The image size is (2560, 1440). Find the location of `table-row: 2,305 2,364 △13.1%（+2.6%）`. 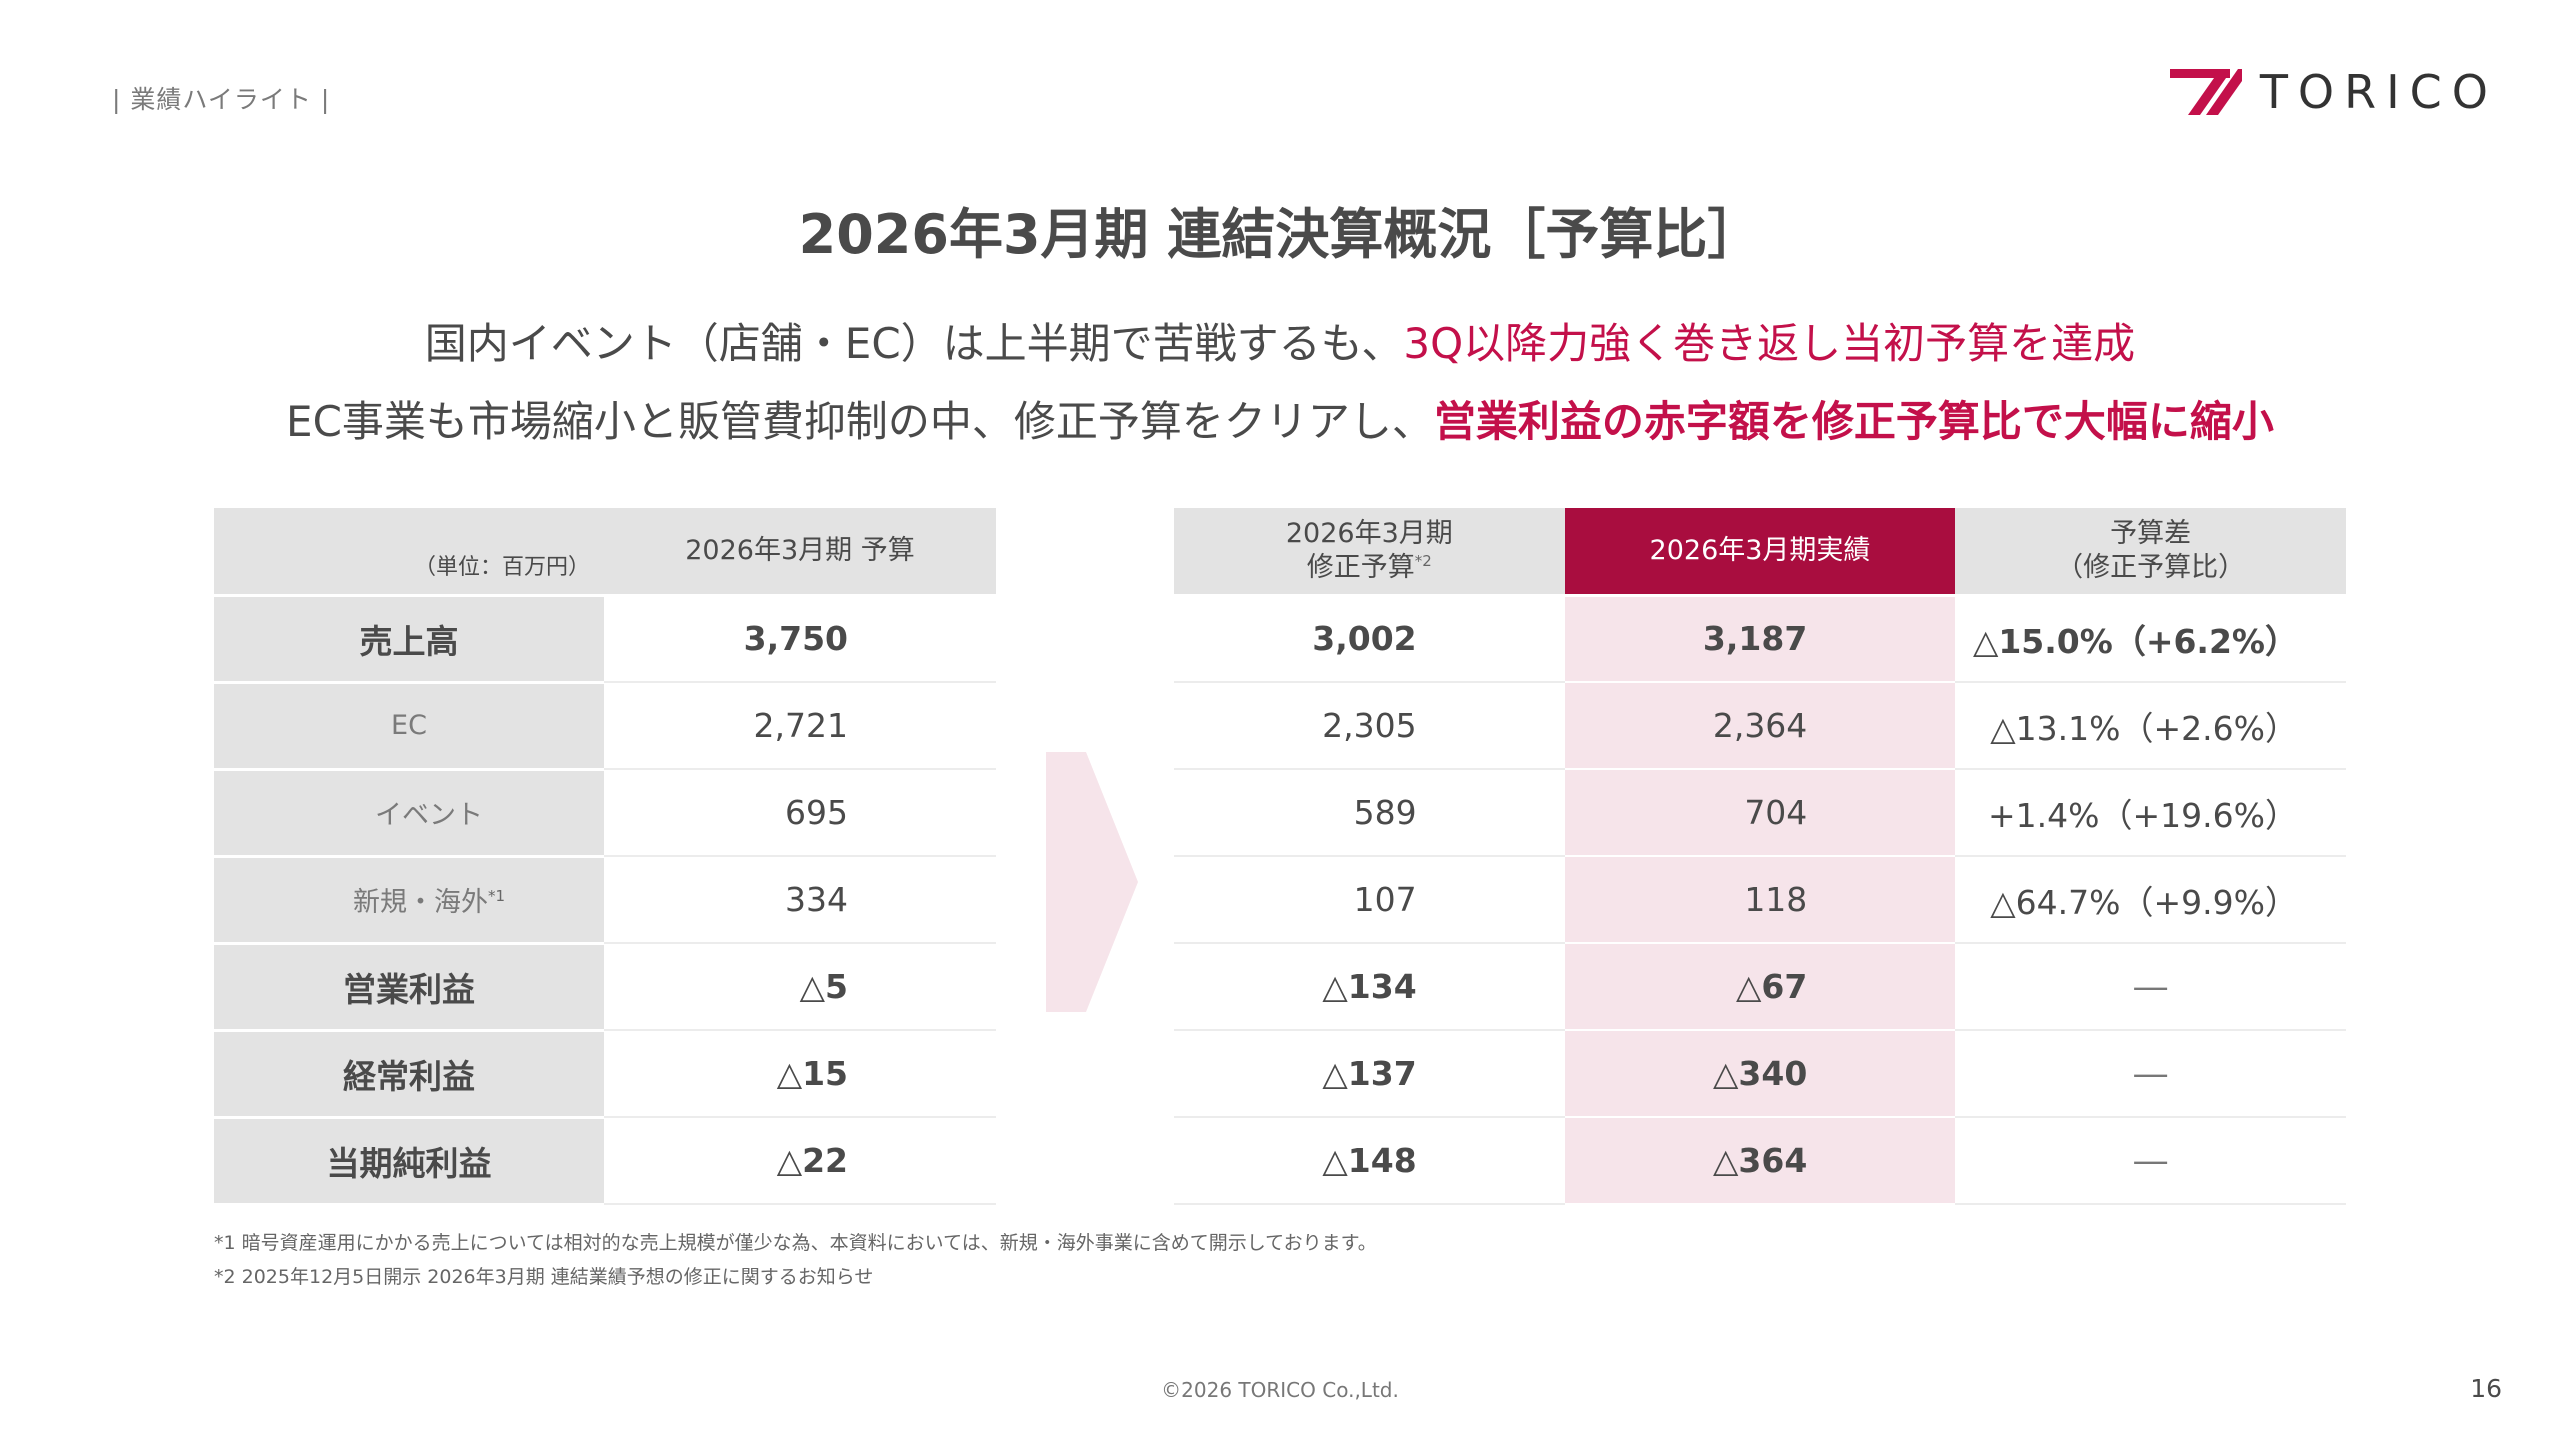

table-row: 2,305 2,364 △13.1%（+2.6%） is located at coordinates (1760, 726).